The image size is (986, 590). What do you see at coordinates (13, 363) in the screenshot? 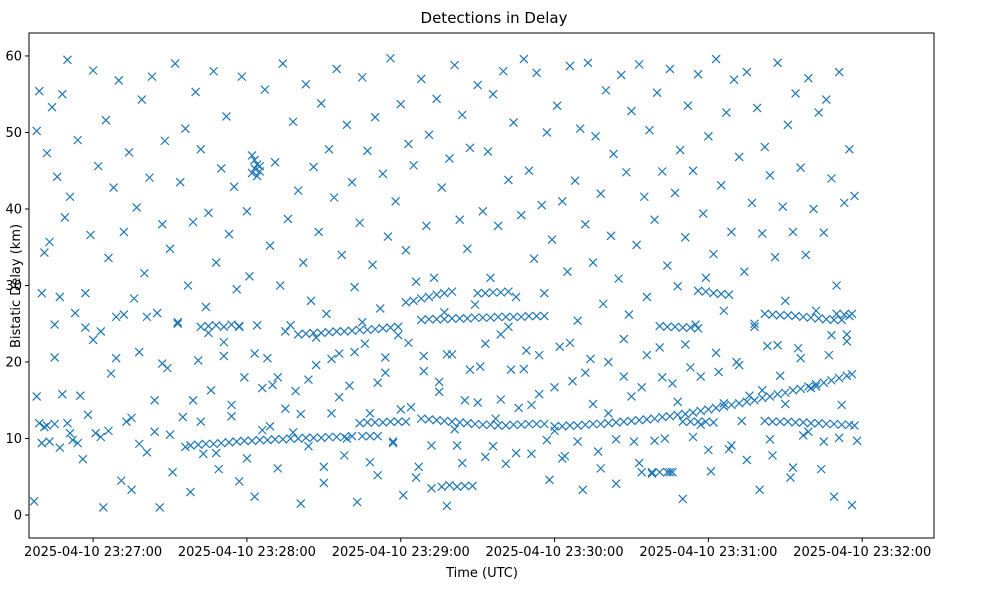
I see `y-tick-label: 20` at bounding box center [13, 363].